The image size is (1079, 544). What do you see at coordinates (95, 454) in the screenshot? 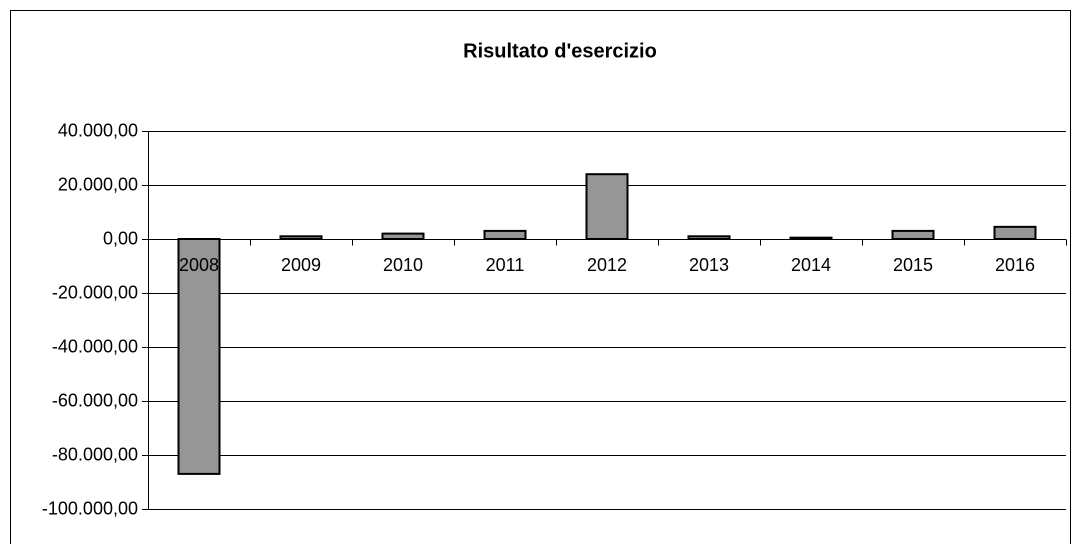
I see `y-tick-label: -80.000,00` at bounding box center [95, 454].